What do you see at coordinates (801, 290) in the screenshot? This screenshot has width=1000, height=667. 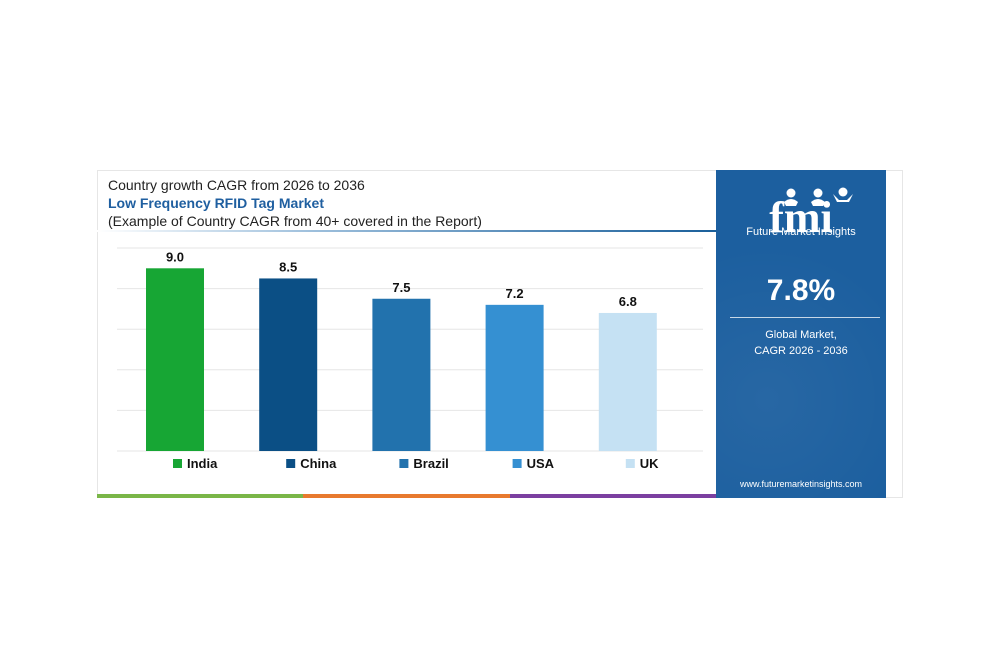 I see `global-cagr-value: 7.8%` at bounding box center [801, 290].